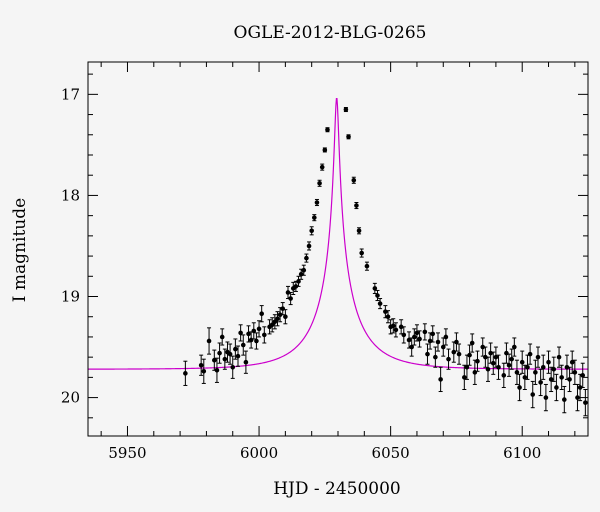 The width and height of the screenshot is (600, 512). Describe the element at coordinates (20, 250) in the screenshot. I see `y-axis-label: I magnitude` at that location.